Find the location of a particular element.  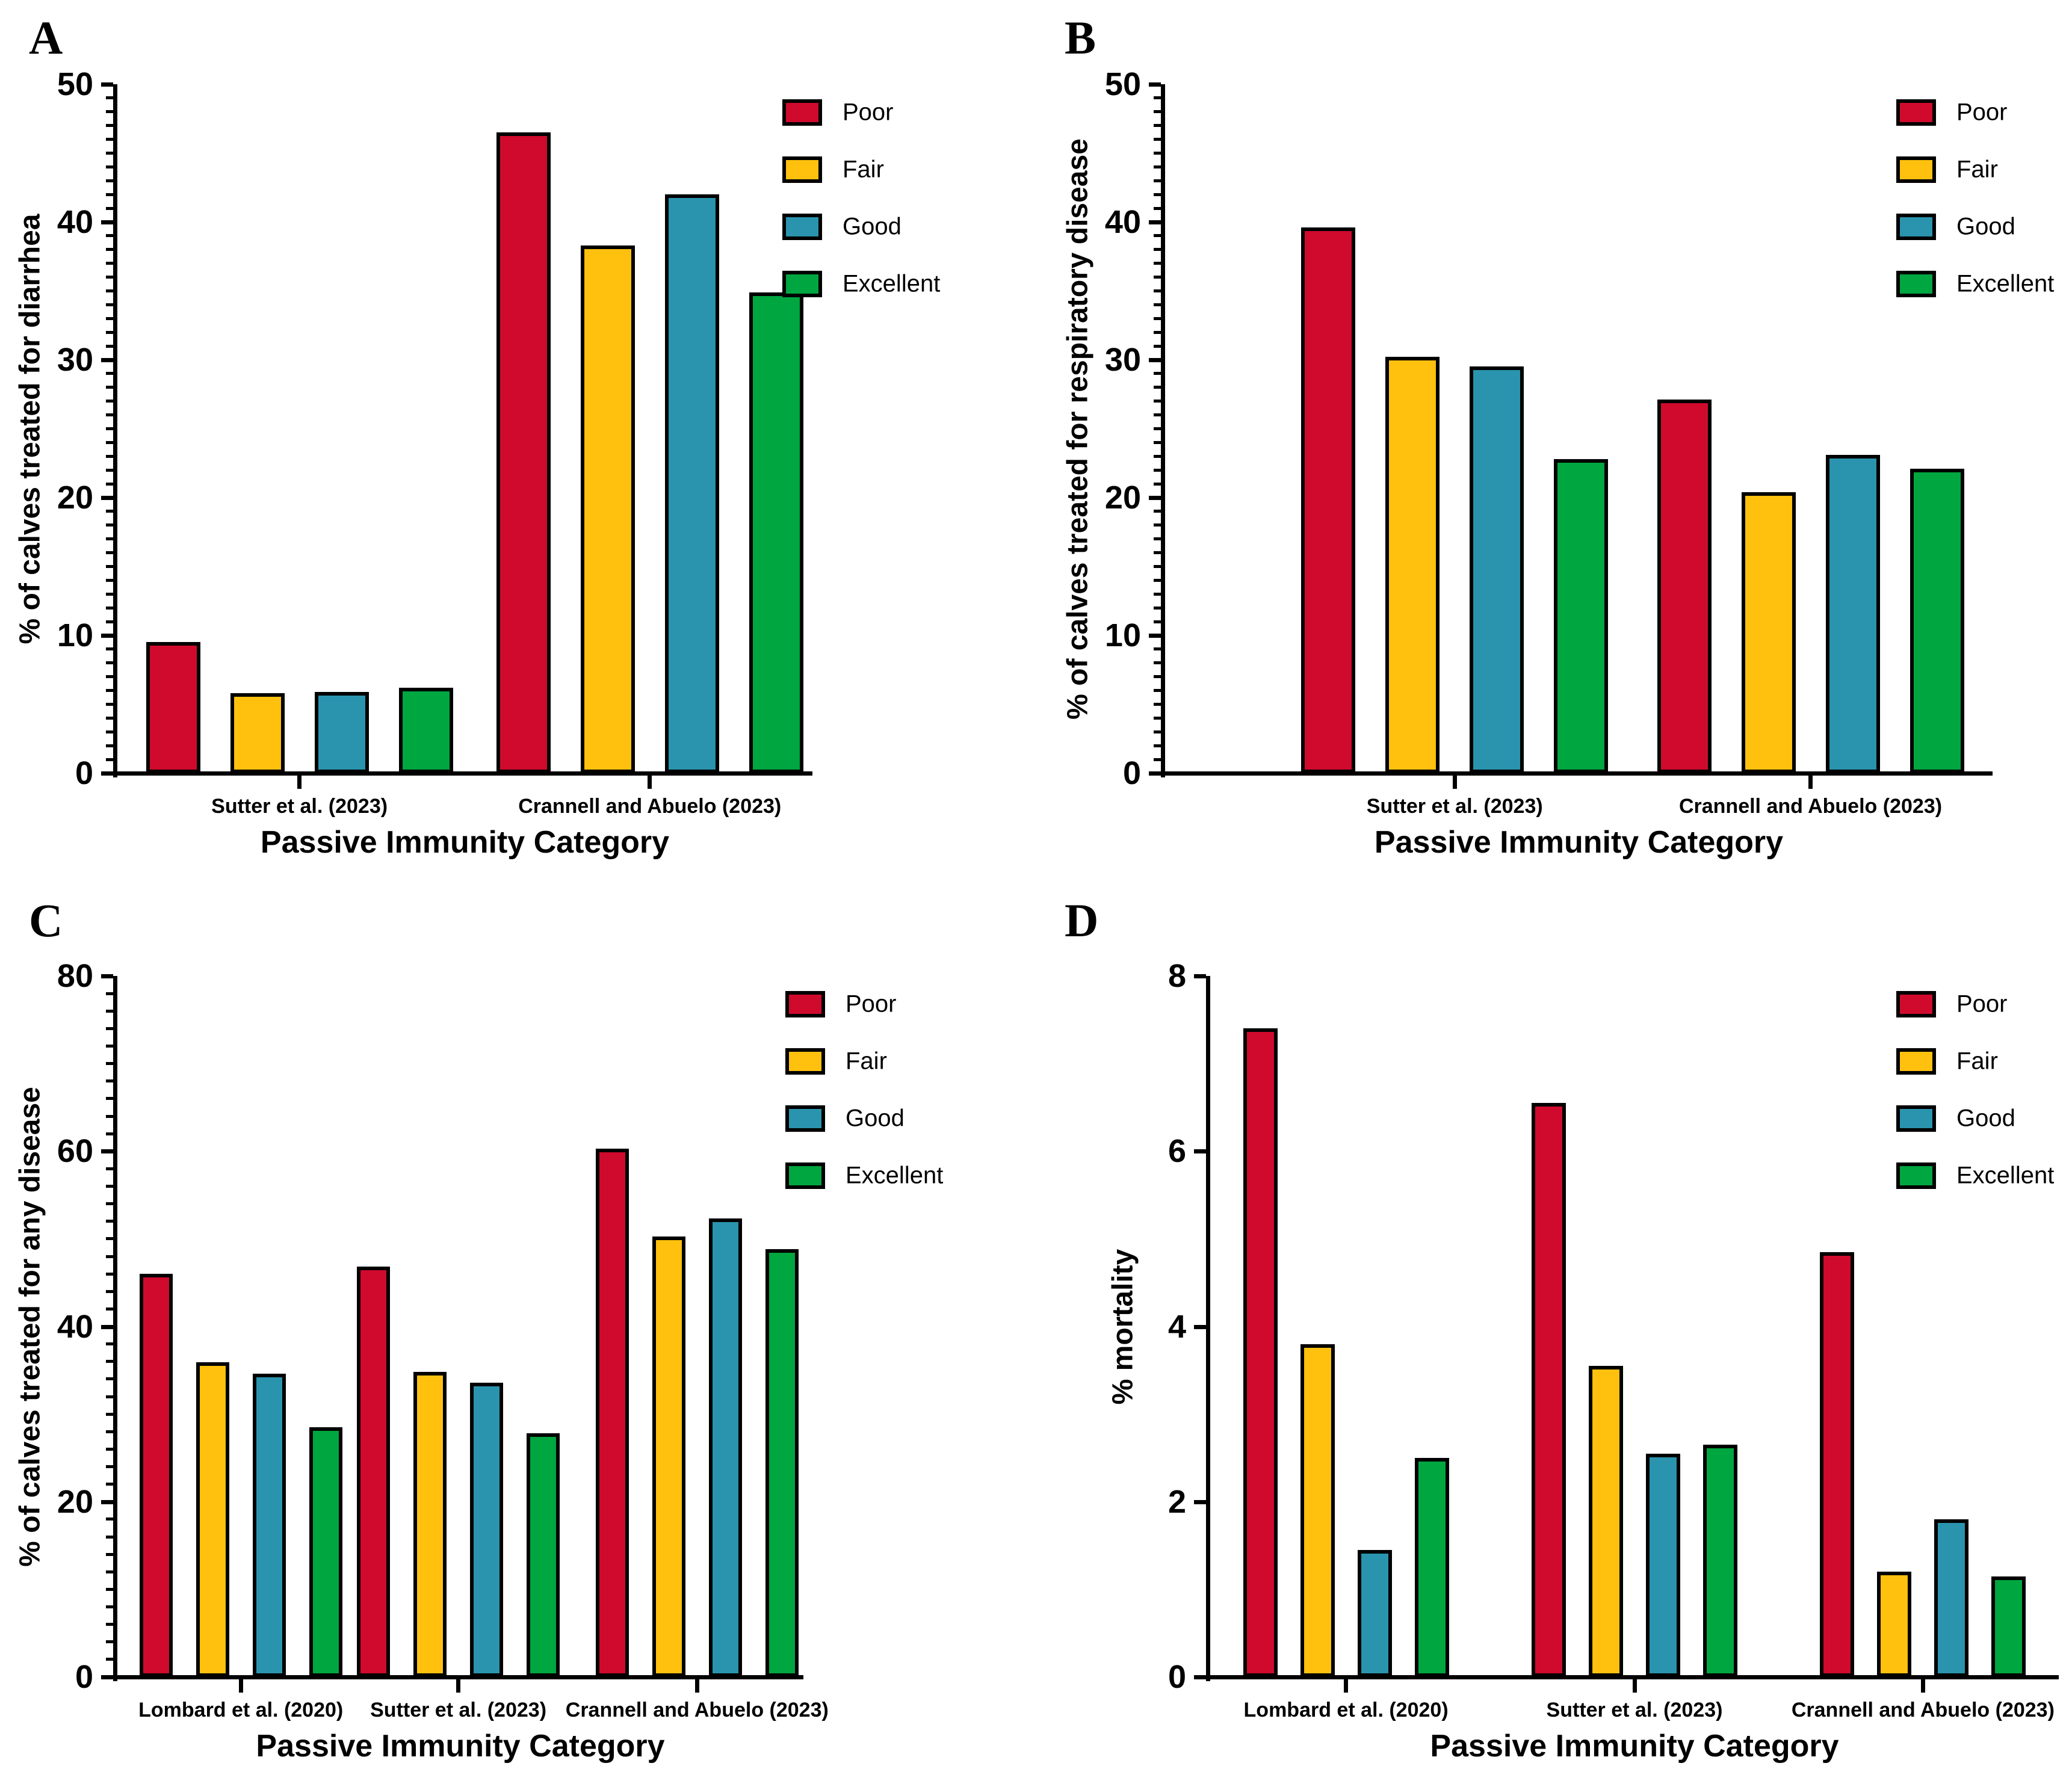

category-label: Crannell and Abuelo (2023) is located at coordinates (650, 806).